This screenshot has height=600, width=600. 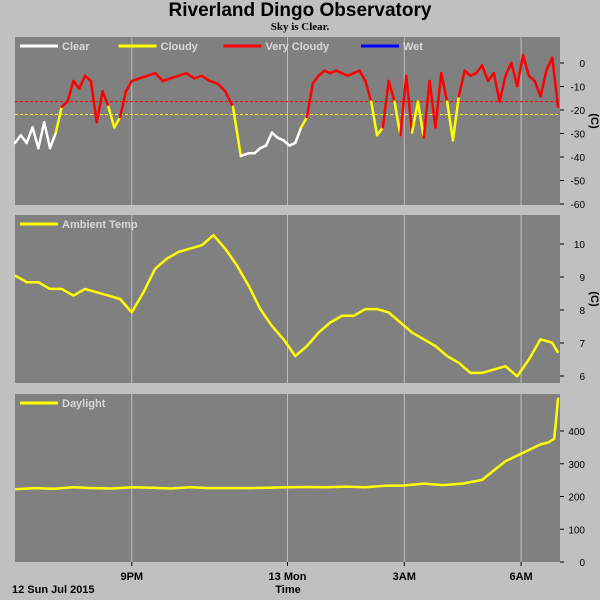 I want to click on sky-legend-label-2: Very Cloudy, so click(x=298, y=47).